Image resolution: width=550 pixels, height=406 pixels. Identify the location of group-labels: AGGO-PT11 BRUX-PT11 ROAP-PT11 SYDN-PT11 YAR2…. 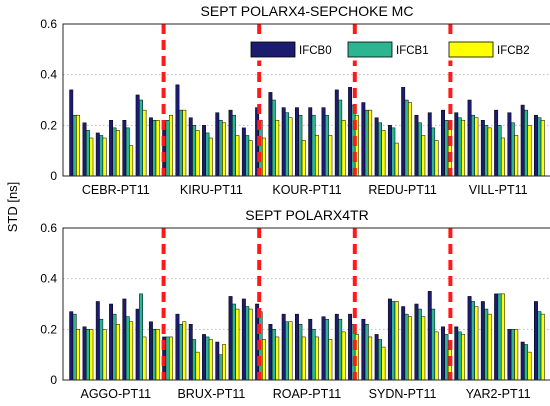
(305, 394).